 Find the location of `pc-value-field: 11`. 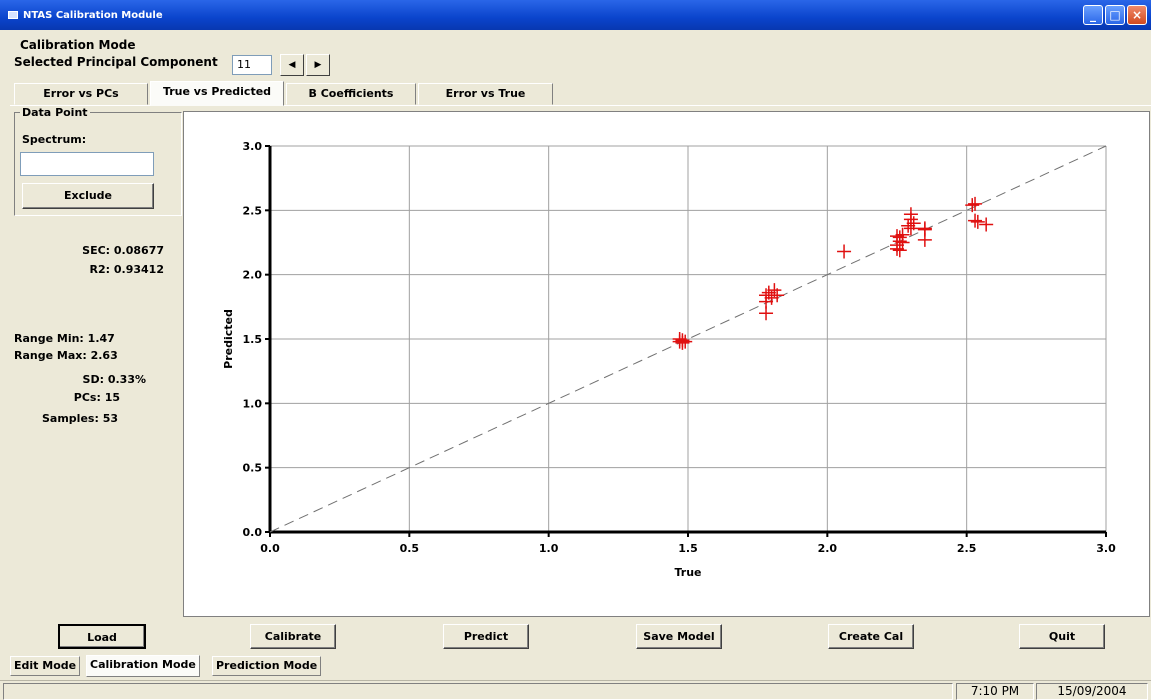

pc-value-field: 11 is located at coordinates (252, 65).